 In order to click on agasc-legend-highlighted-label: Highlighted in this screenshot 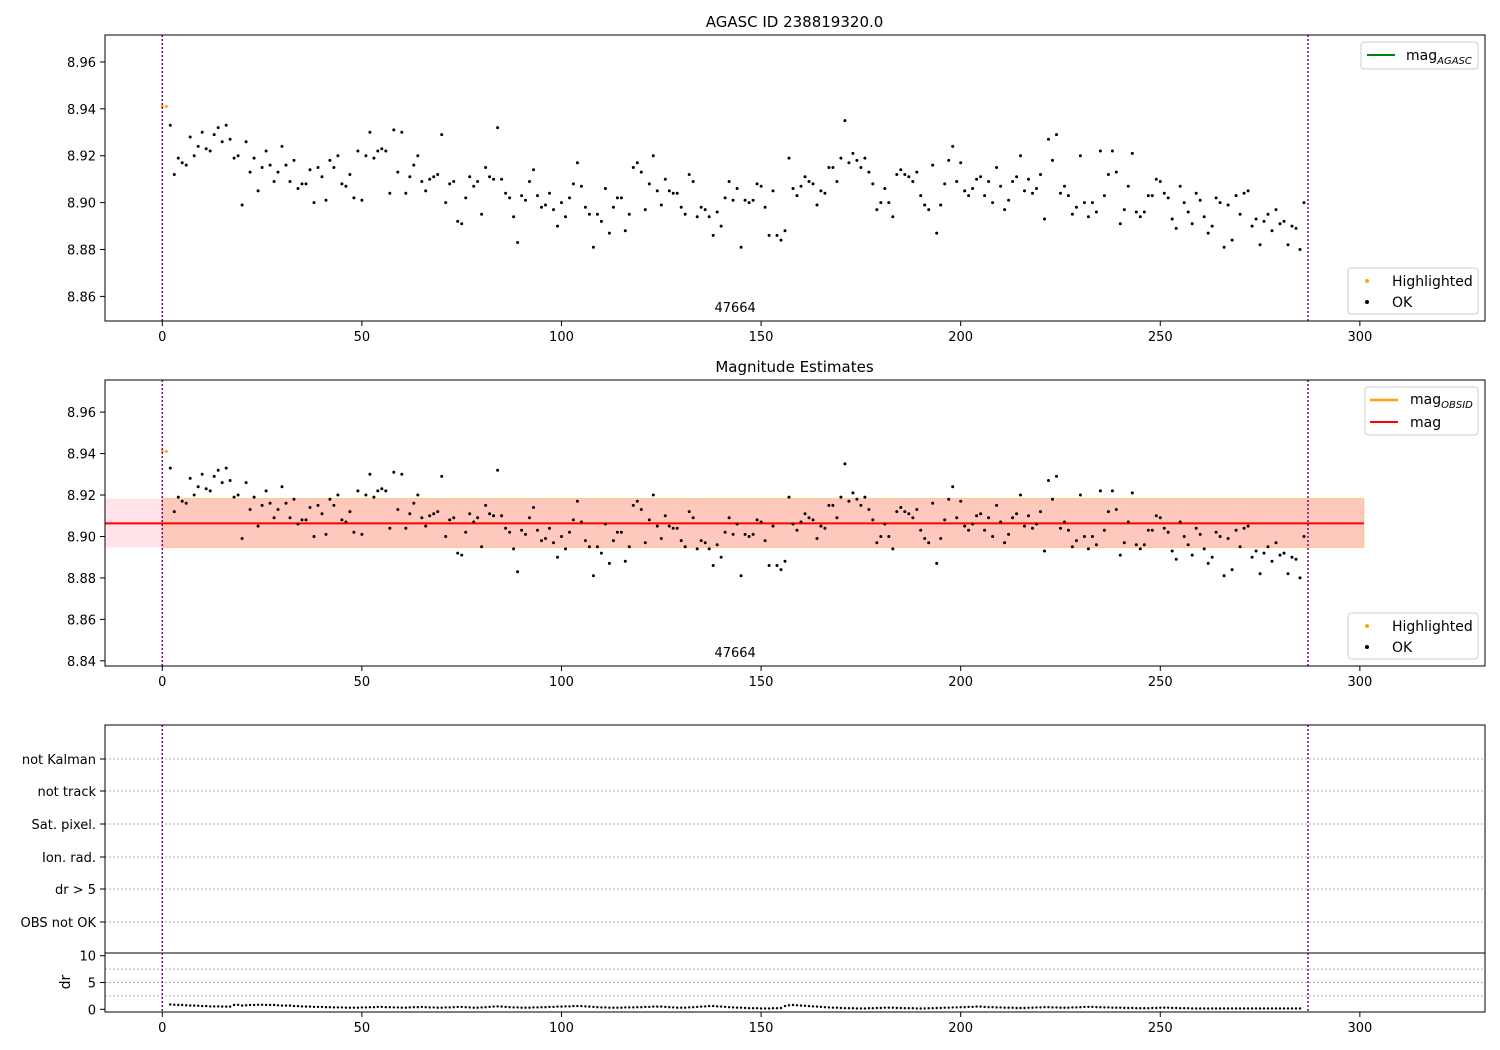, I will do `click(1432, 282)`.